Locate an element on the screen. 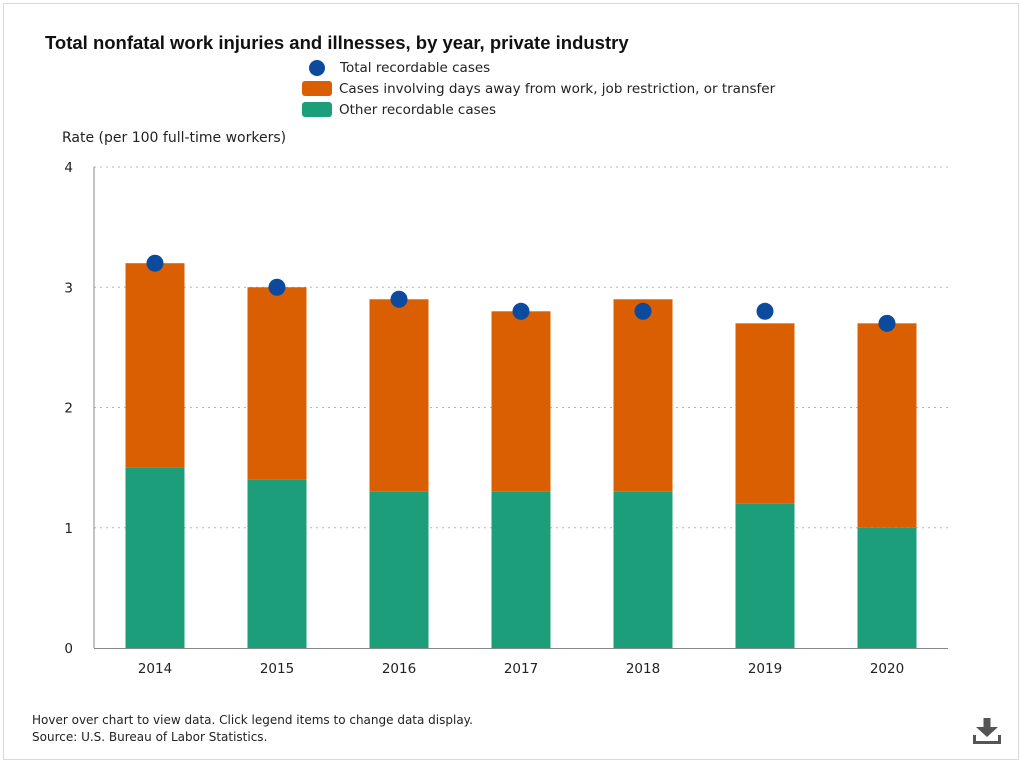 The image size is (1023, 764). x-tick-label: 2015 is located at coordinates (277, 669).